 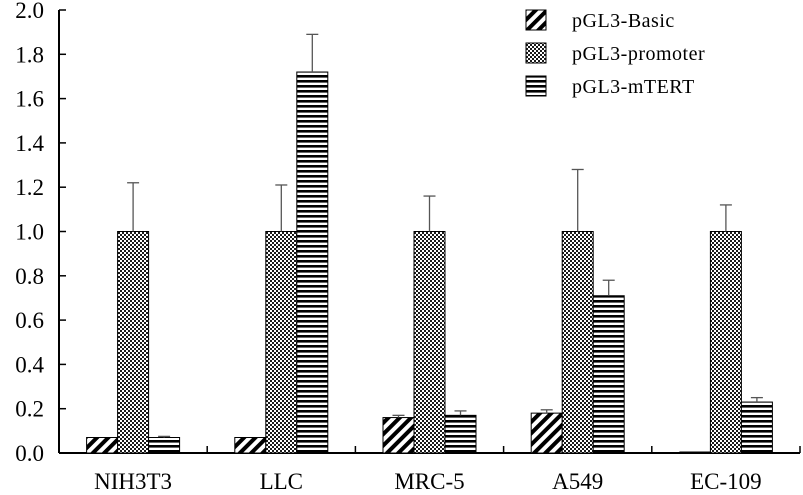 I want to click on x-tick-label-mrc-5: MRC-5, so click(x=429, y=481).